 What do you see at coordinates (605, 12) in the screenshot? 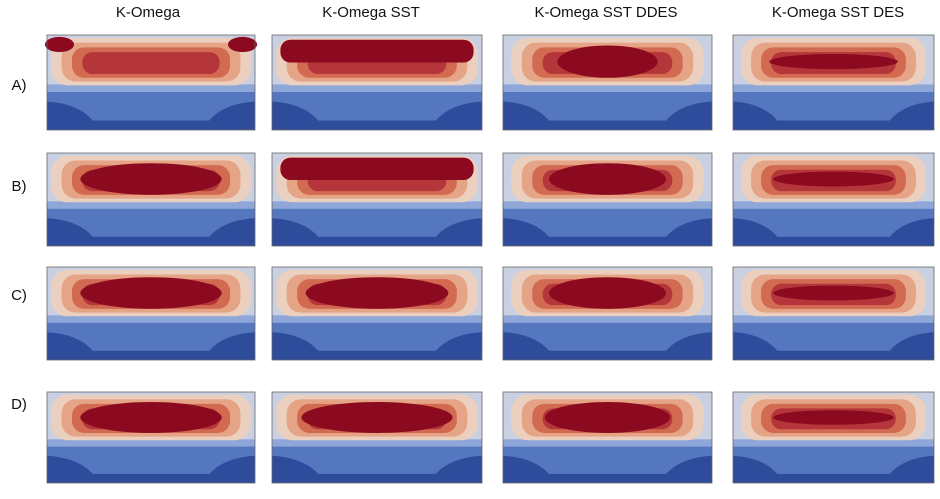
I see `column-header: K-Omega SST DDES` at bounding box center [605, 12].